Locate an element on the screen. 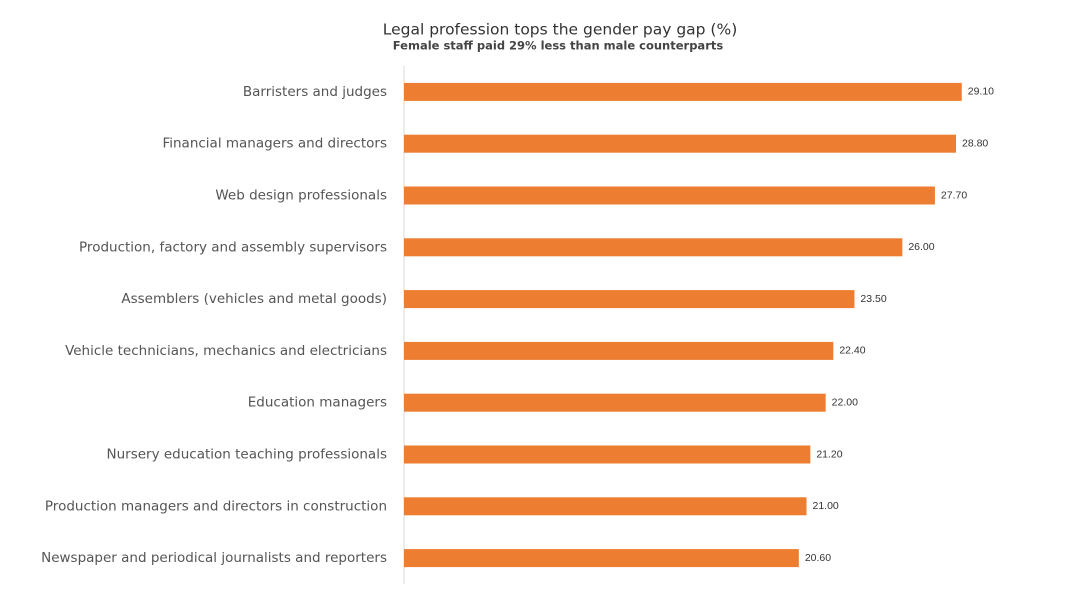 This screenshot has height=608, width=1080. value-label: 21.20 is located at coordinates (829, 454).